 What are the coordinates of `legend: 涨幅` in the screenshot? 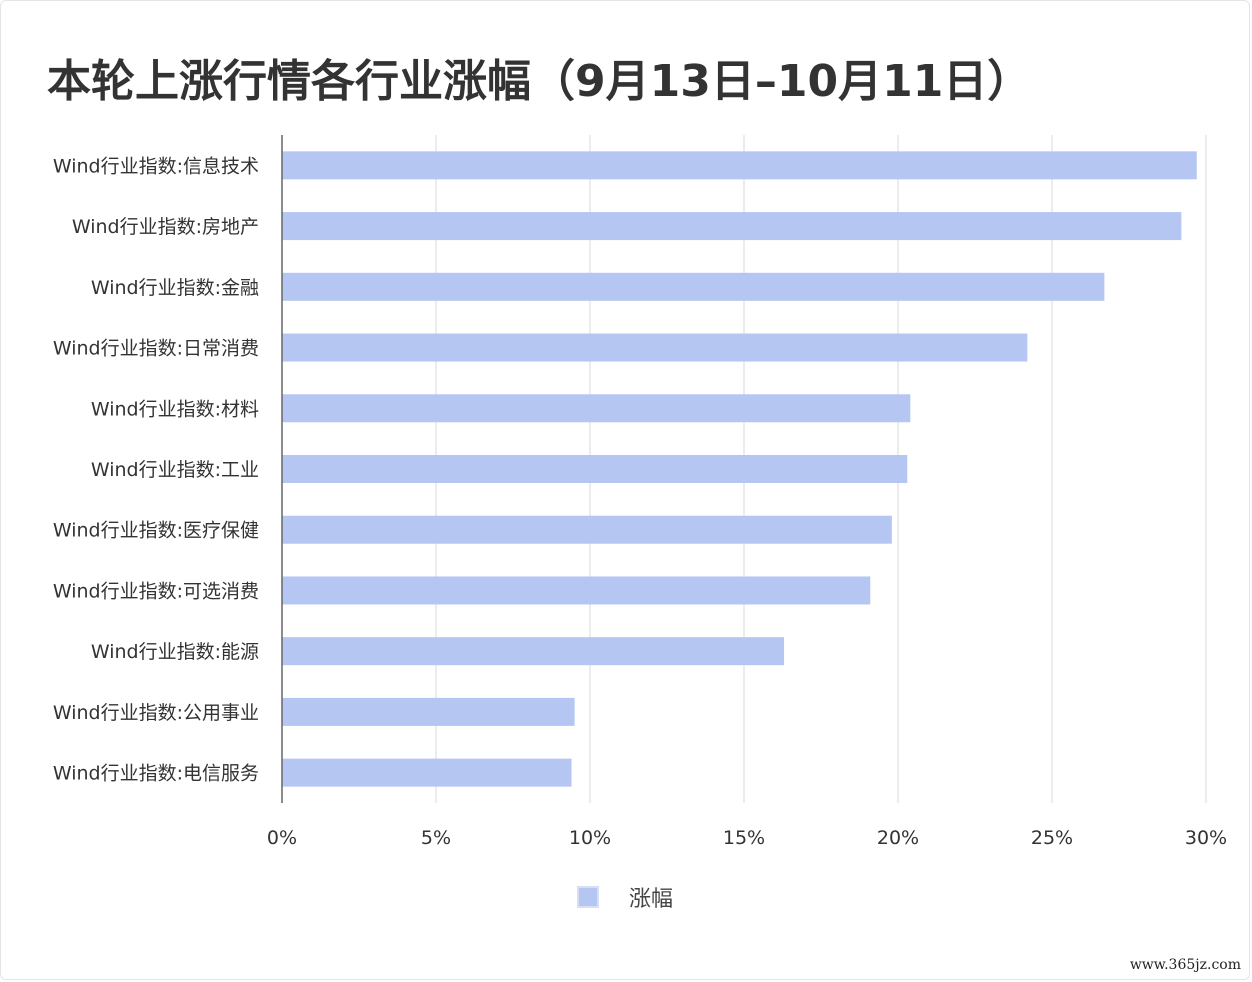 It's located at (625, 897).